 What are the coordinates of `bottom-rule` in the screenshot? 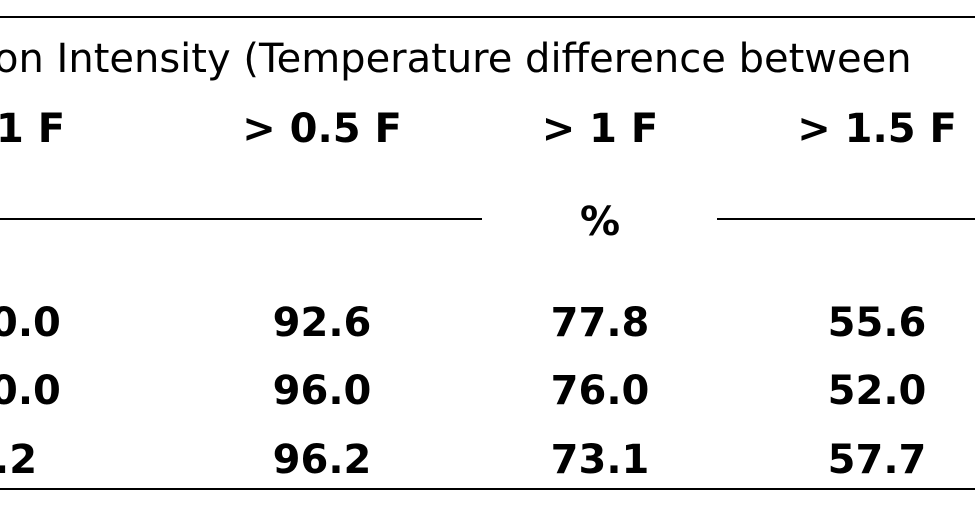 It's located at (487, 489).